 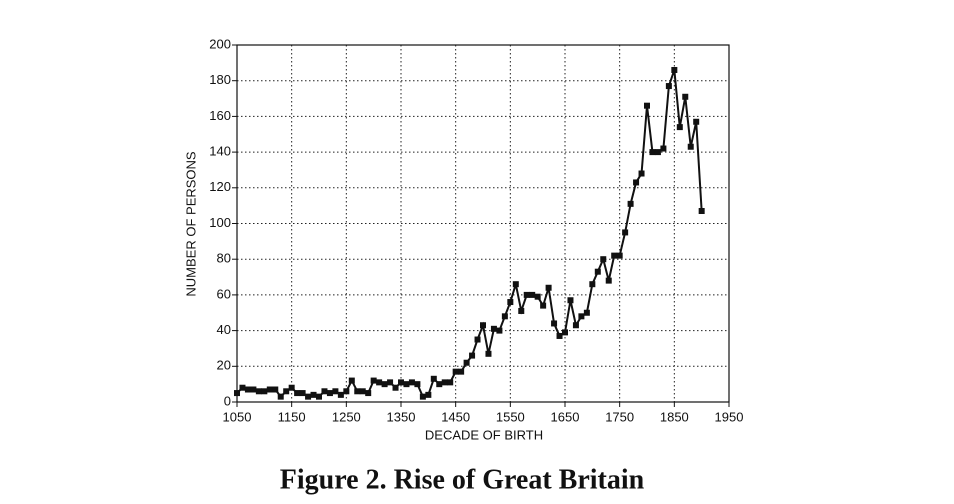 What do you see at coordinates (220, 43) in the screenshot?
I see `y-tick-label: 200` at bounding box center [220, 43].